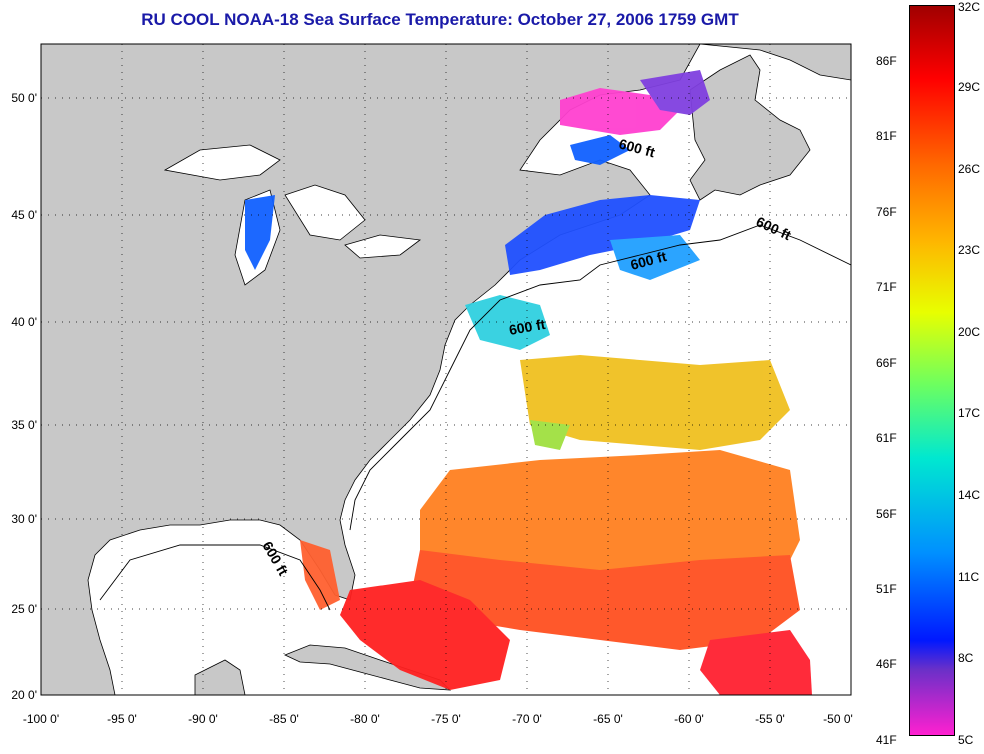 The height and width of the screenshot is (754, 984). What do you see at coordinates (24, 215) in the screenshot?
I see `y-tick: 45 0'` at bounding box center [24, 215].